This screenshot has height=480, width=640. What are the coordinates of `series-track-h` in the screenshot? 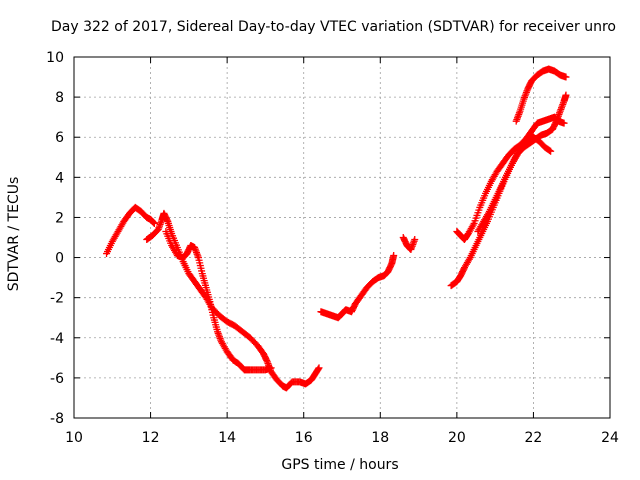 It's located at (522, 163).